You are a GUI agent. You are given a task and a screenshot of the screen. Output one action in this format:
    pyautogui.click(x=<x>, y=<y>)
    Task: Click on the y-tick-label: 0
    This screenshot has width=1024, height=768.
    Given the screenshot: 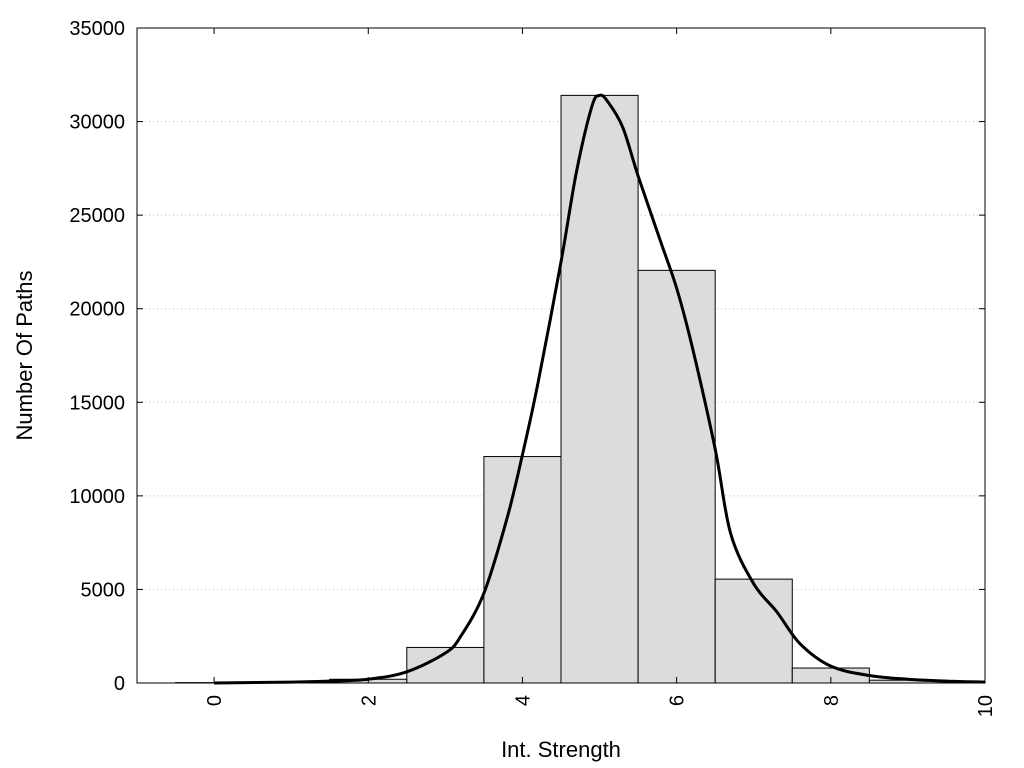 What is the action you would take?
    pyautogui.click(x=119, y=684)
    